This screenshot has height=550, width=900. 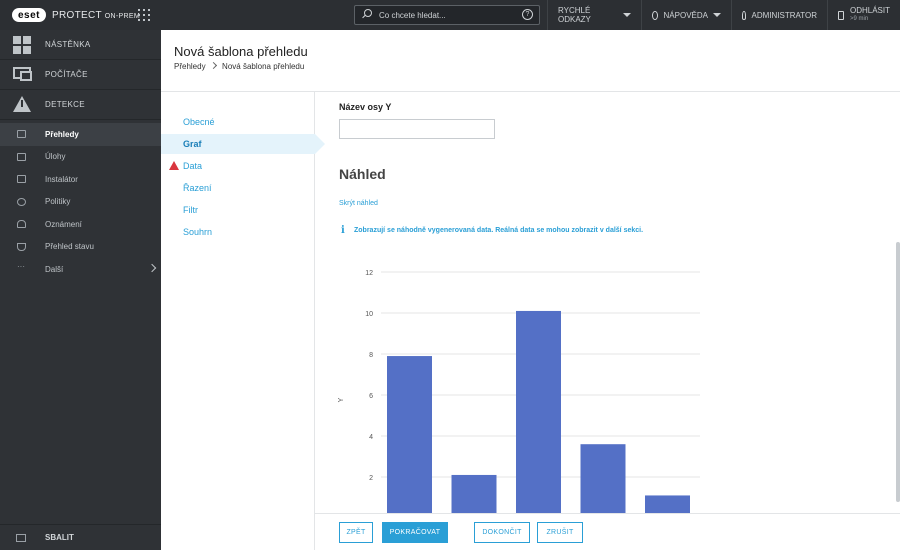 I want to click on sidebar-item-dashboard: NÁSTĚNKA, so click(x=80, y=45).